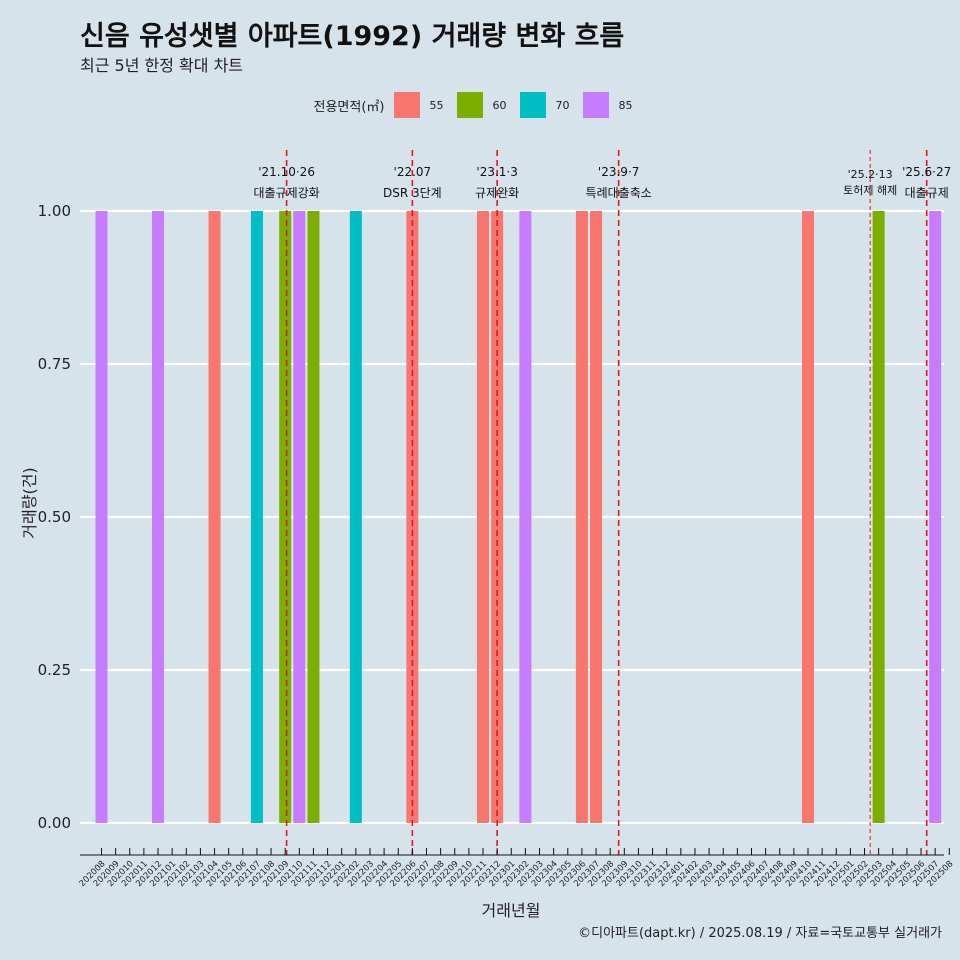 The image size is (960, 960). What do you see at coordinates (286, 193) in the screenshot?
I see `event-label: 대출규제강화` at bounding box center [286, 193].